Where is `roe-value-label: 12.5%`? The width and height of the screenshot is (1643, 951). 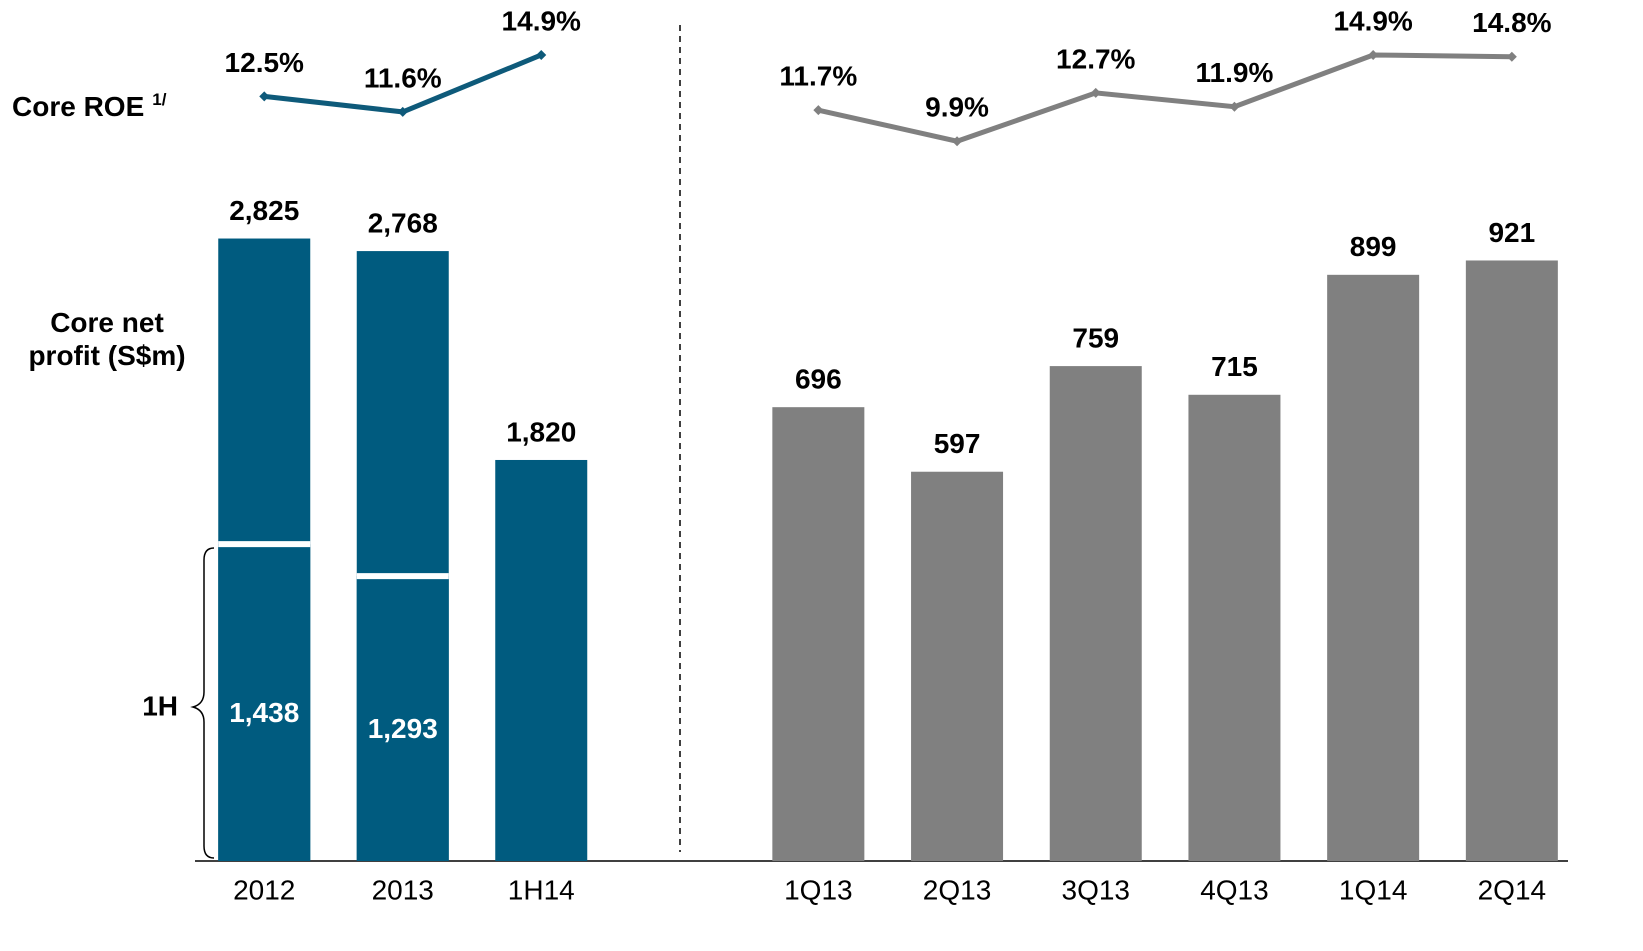 roe-value-label: 12.5% is located at coordinates (264, 62).